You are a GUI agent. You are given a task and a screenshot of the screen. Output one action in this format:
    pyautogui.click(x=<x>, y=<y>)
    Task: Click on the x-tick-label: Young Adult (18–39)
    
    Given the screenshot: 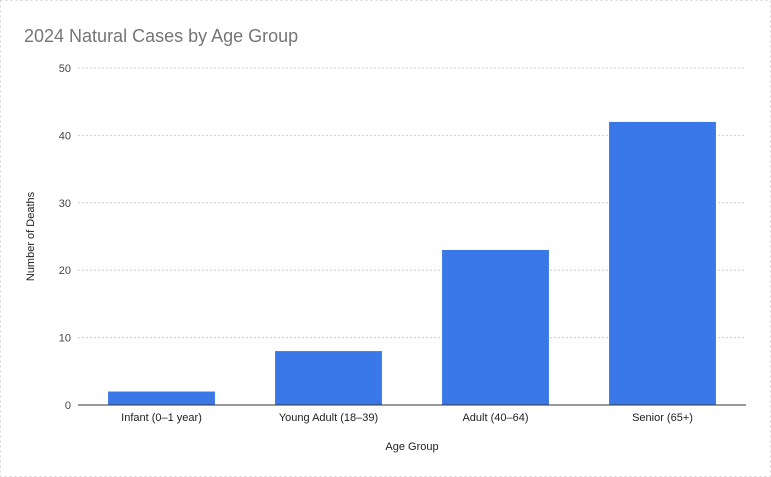 What is the action you would take?
    pyautogui.click(x=328, y=418)
    